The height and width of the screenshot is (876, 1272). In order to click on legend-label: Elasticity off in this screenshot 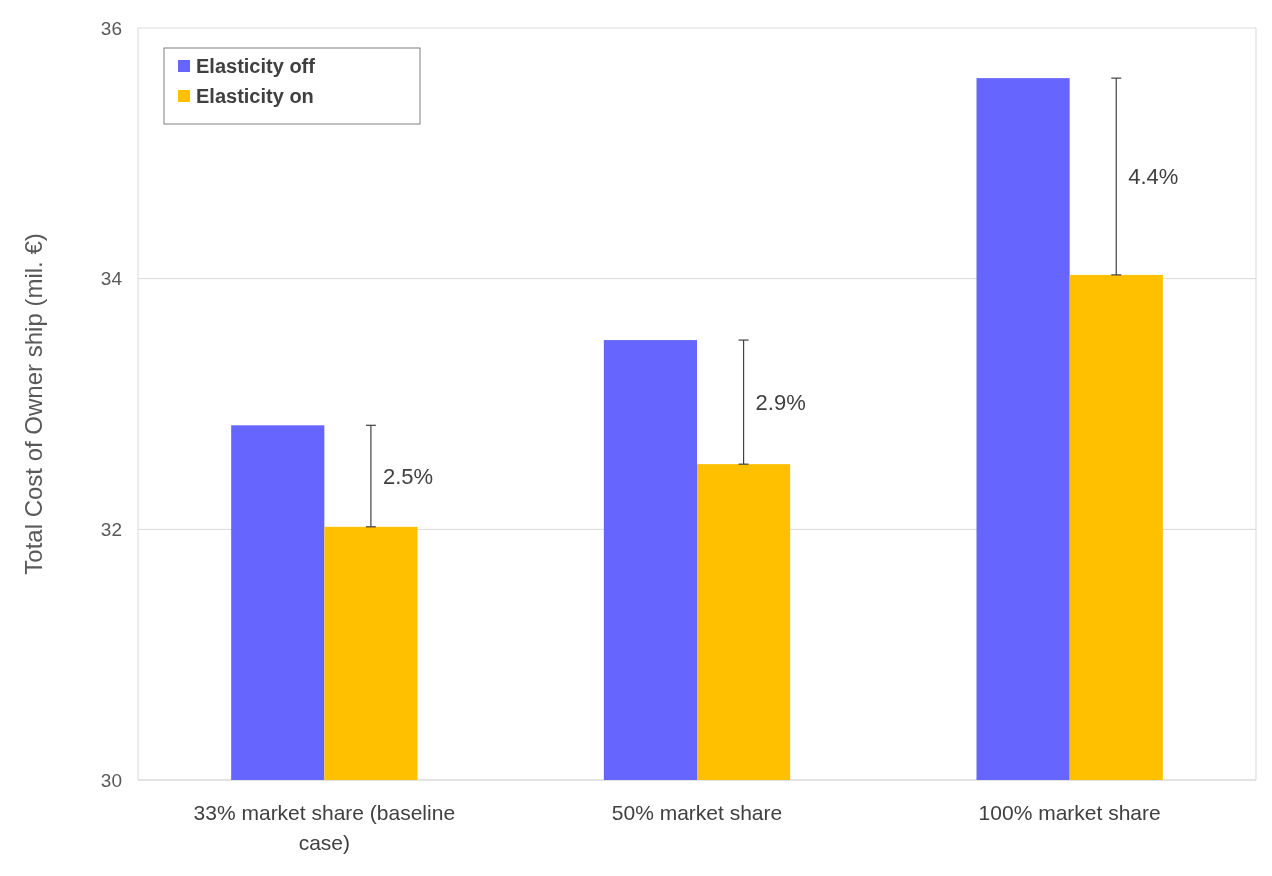, I will do `click(256, 66)`.